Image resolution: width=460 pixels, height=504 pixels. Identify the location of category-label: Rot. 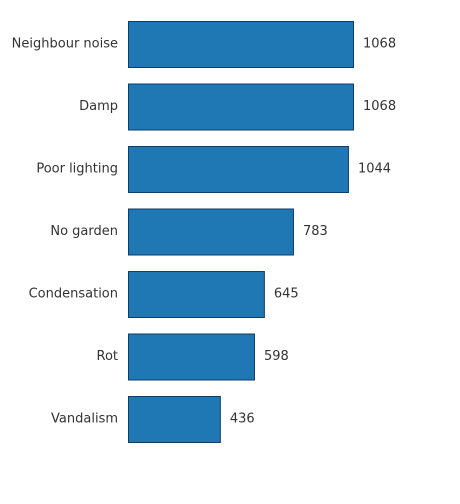
(108, 356).